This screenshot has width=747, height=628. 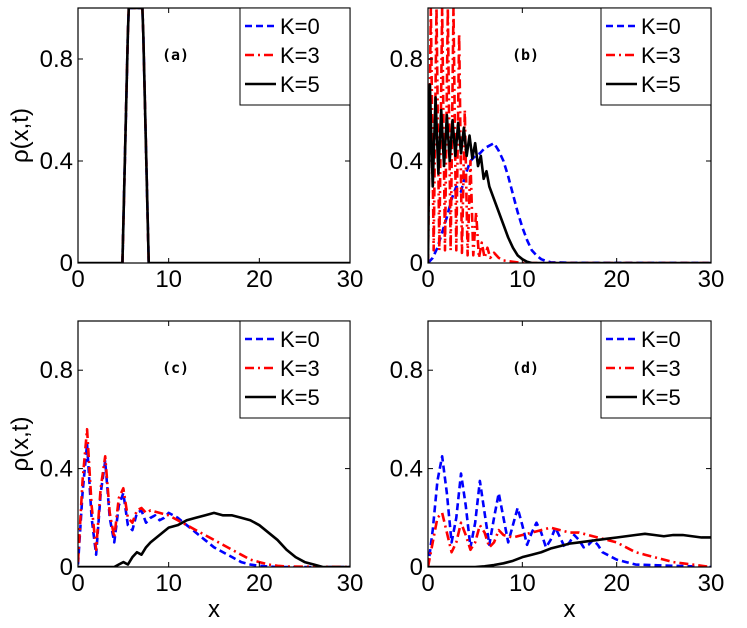 I want to click on axes-box, so click(x=214, y=444).